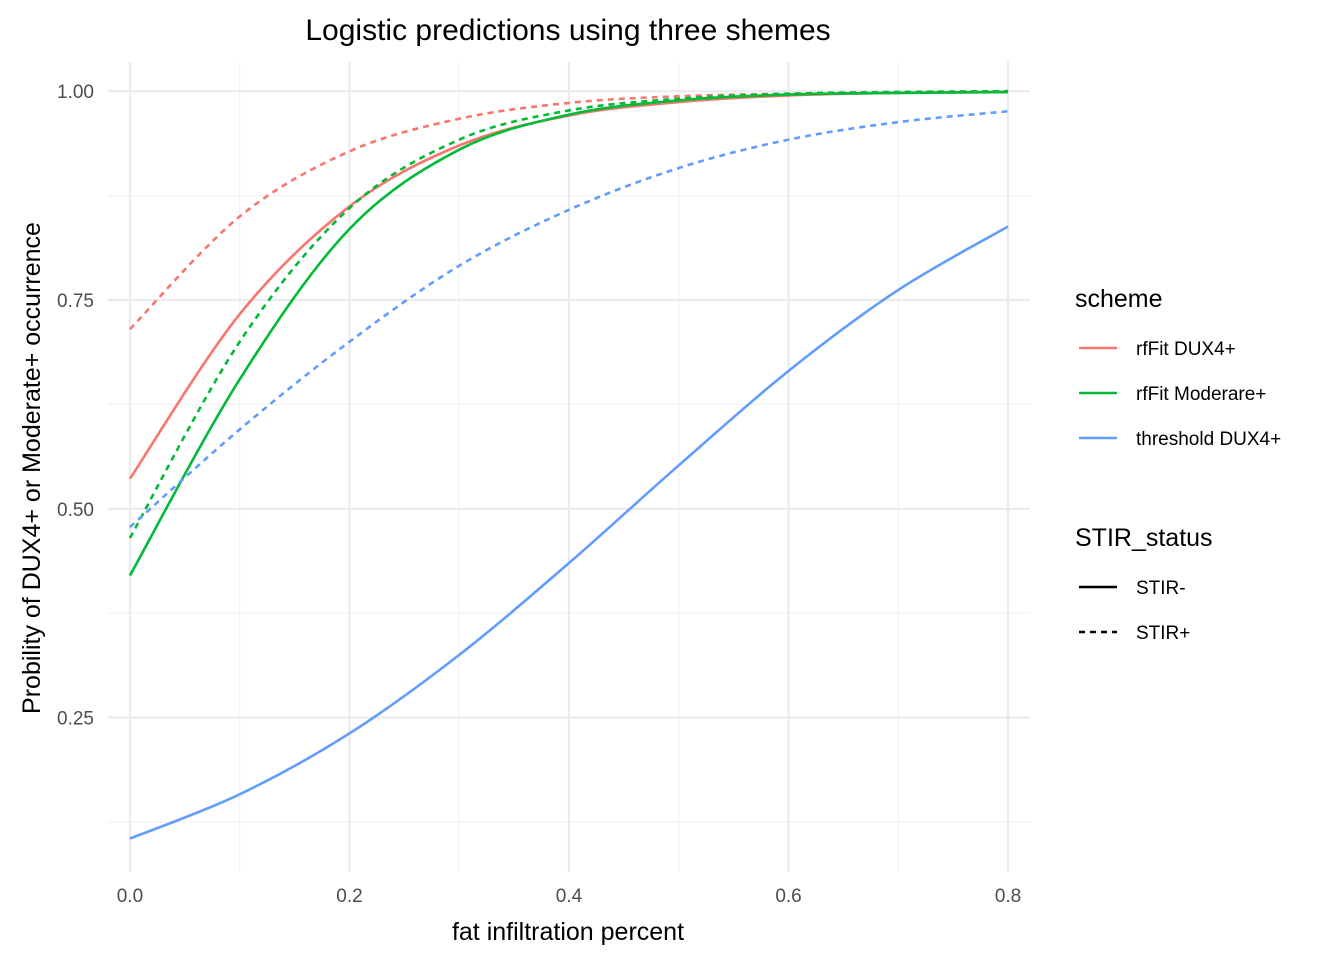  I want to click on x-tick-label: 0.8, so click(1008, 896).